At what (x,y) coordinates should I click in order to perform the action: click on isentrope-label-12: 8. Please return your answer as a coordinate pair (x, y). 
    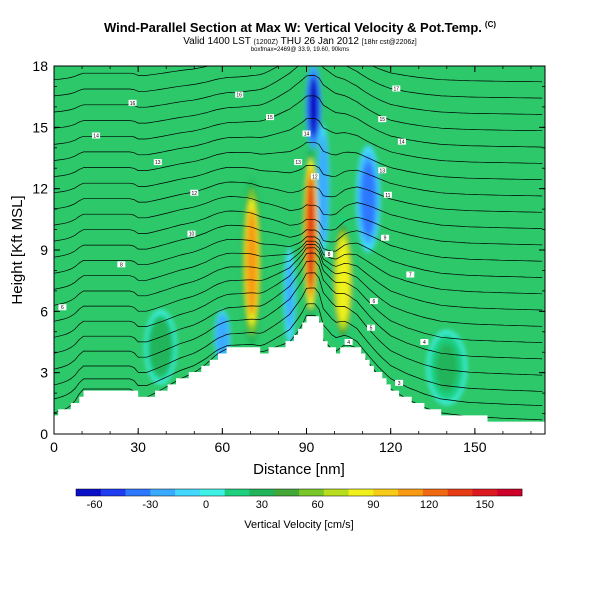
    Looking at the image, I should click on (328, 254).